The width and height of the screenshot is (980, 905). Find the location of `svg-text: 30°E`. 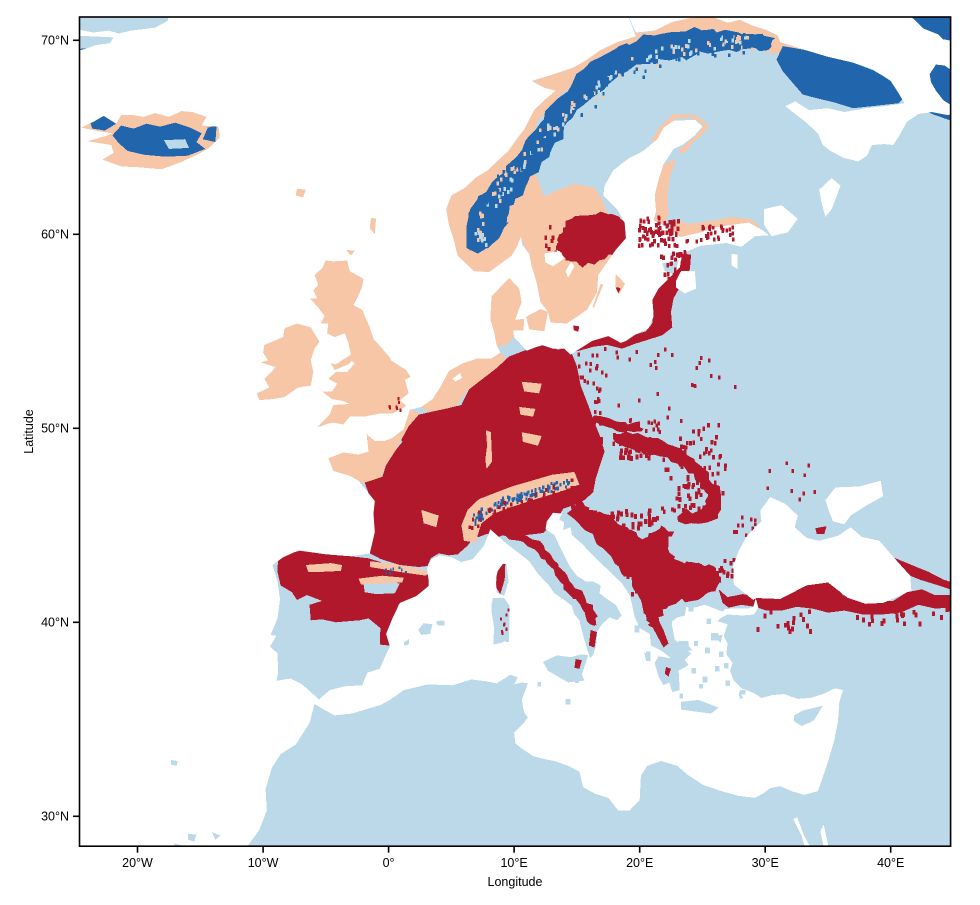

svg-text: 30°E is located at coordinates (765, 863).